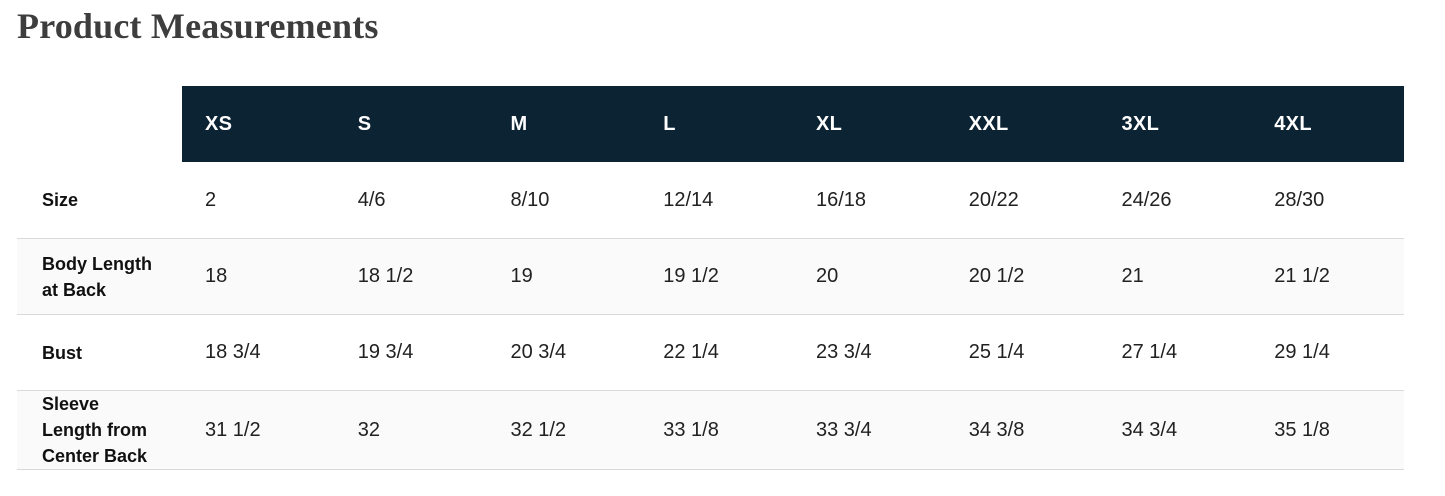 The width and height of the screenshot is (1445, 496). I want to click on measurement-value-cell: 25 1/4, so click(996, 352).